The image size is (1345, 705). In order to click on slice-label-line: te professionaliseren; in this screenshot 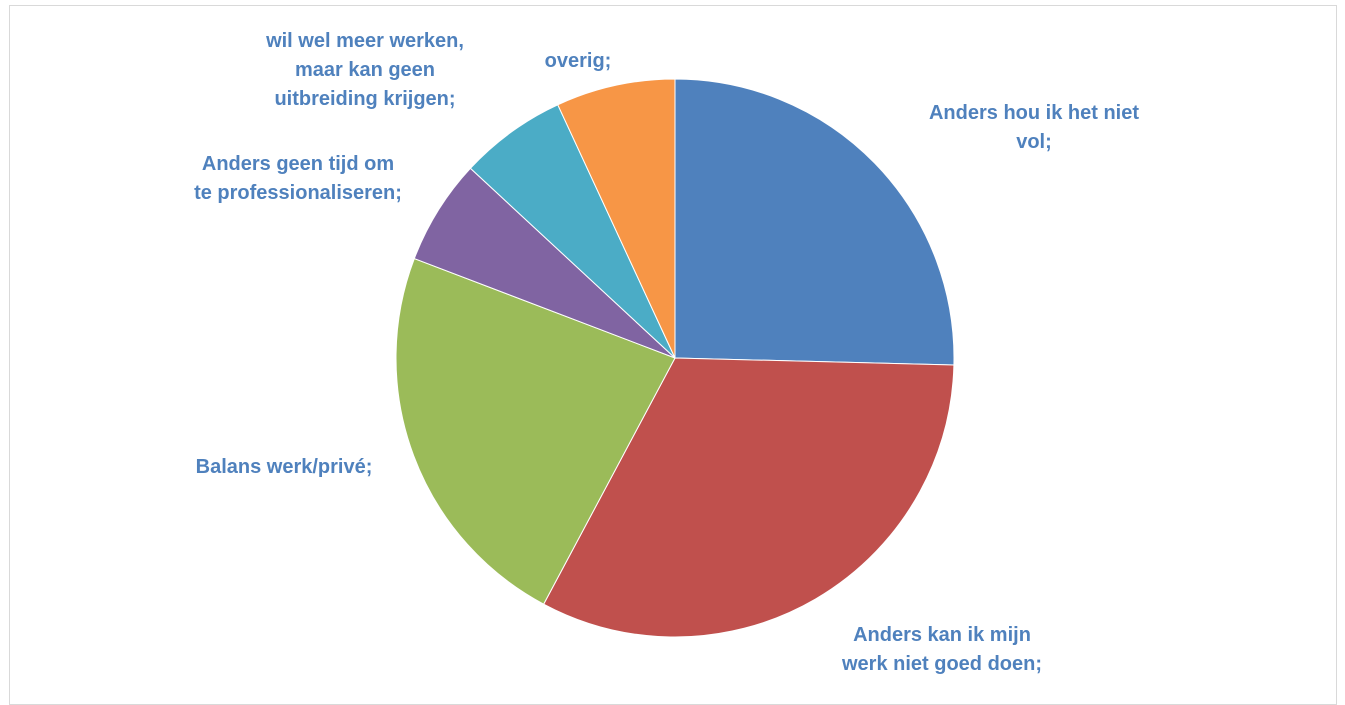, I will do `click(298, 193)`.